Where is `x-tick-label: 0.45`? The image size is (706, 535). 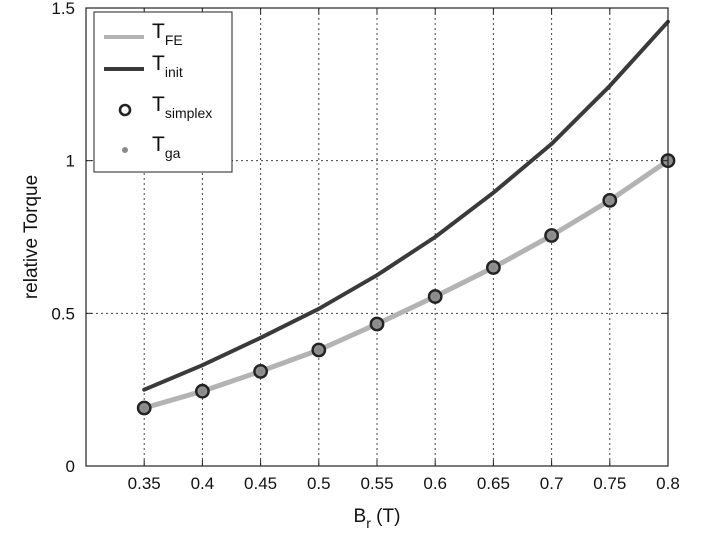 x-tick-label: 0.45 is located at coordinates (260, 483).